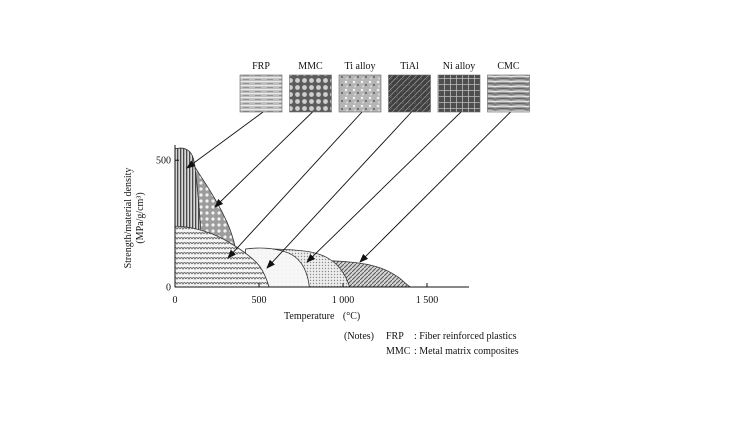  I want to click on notes-prefix: (Notes), so click(359, 336).